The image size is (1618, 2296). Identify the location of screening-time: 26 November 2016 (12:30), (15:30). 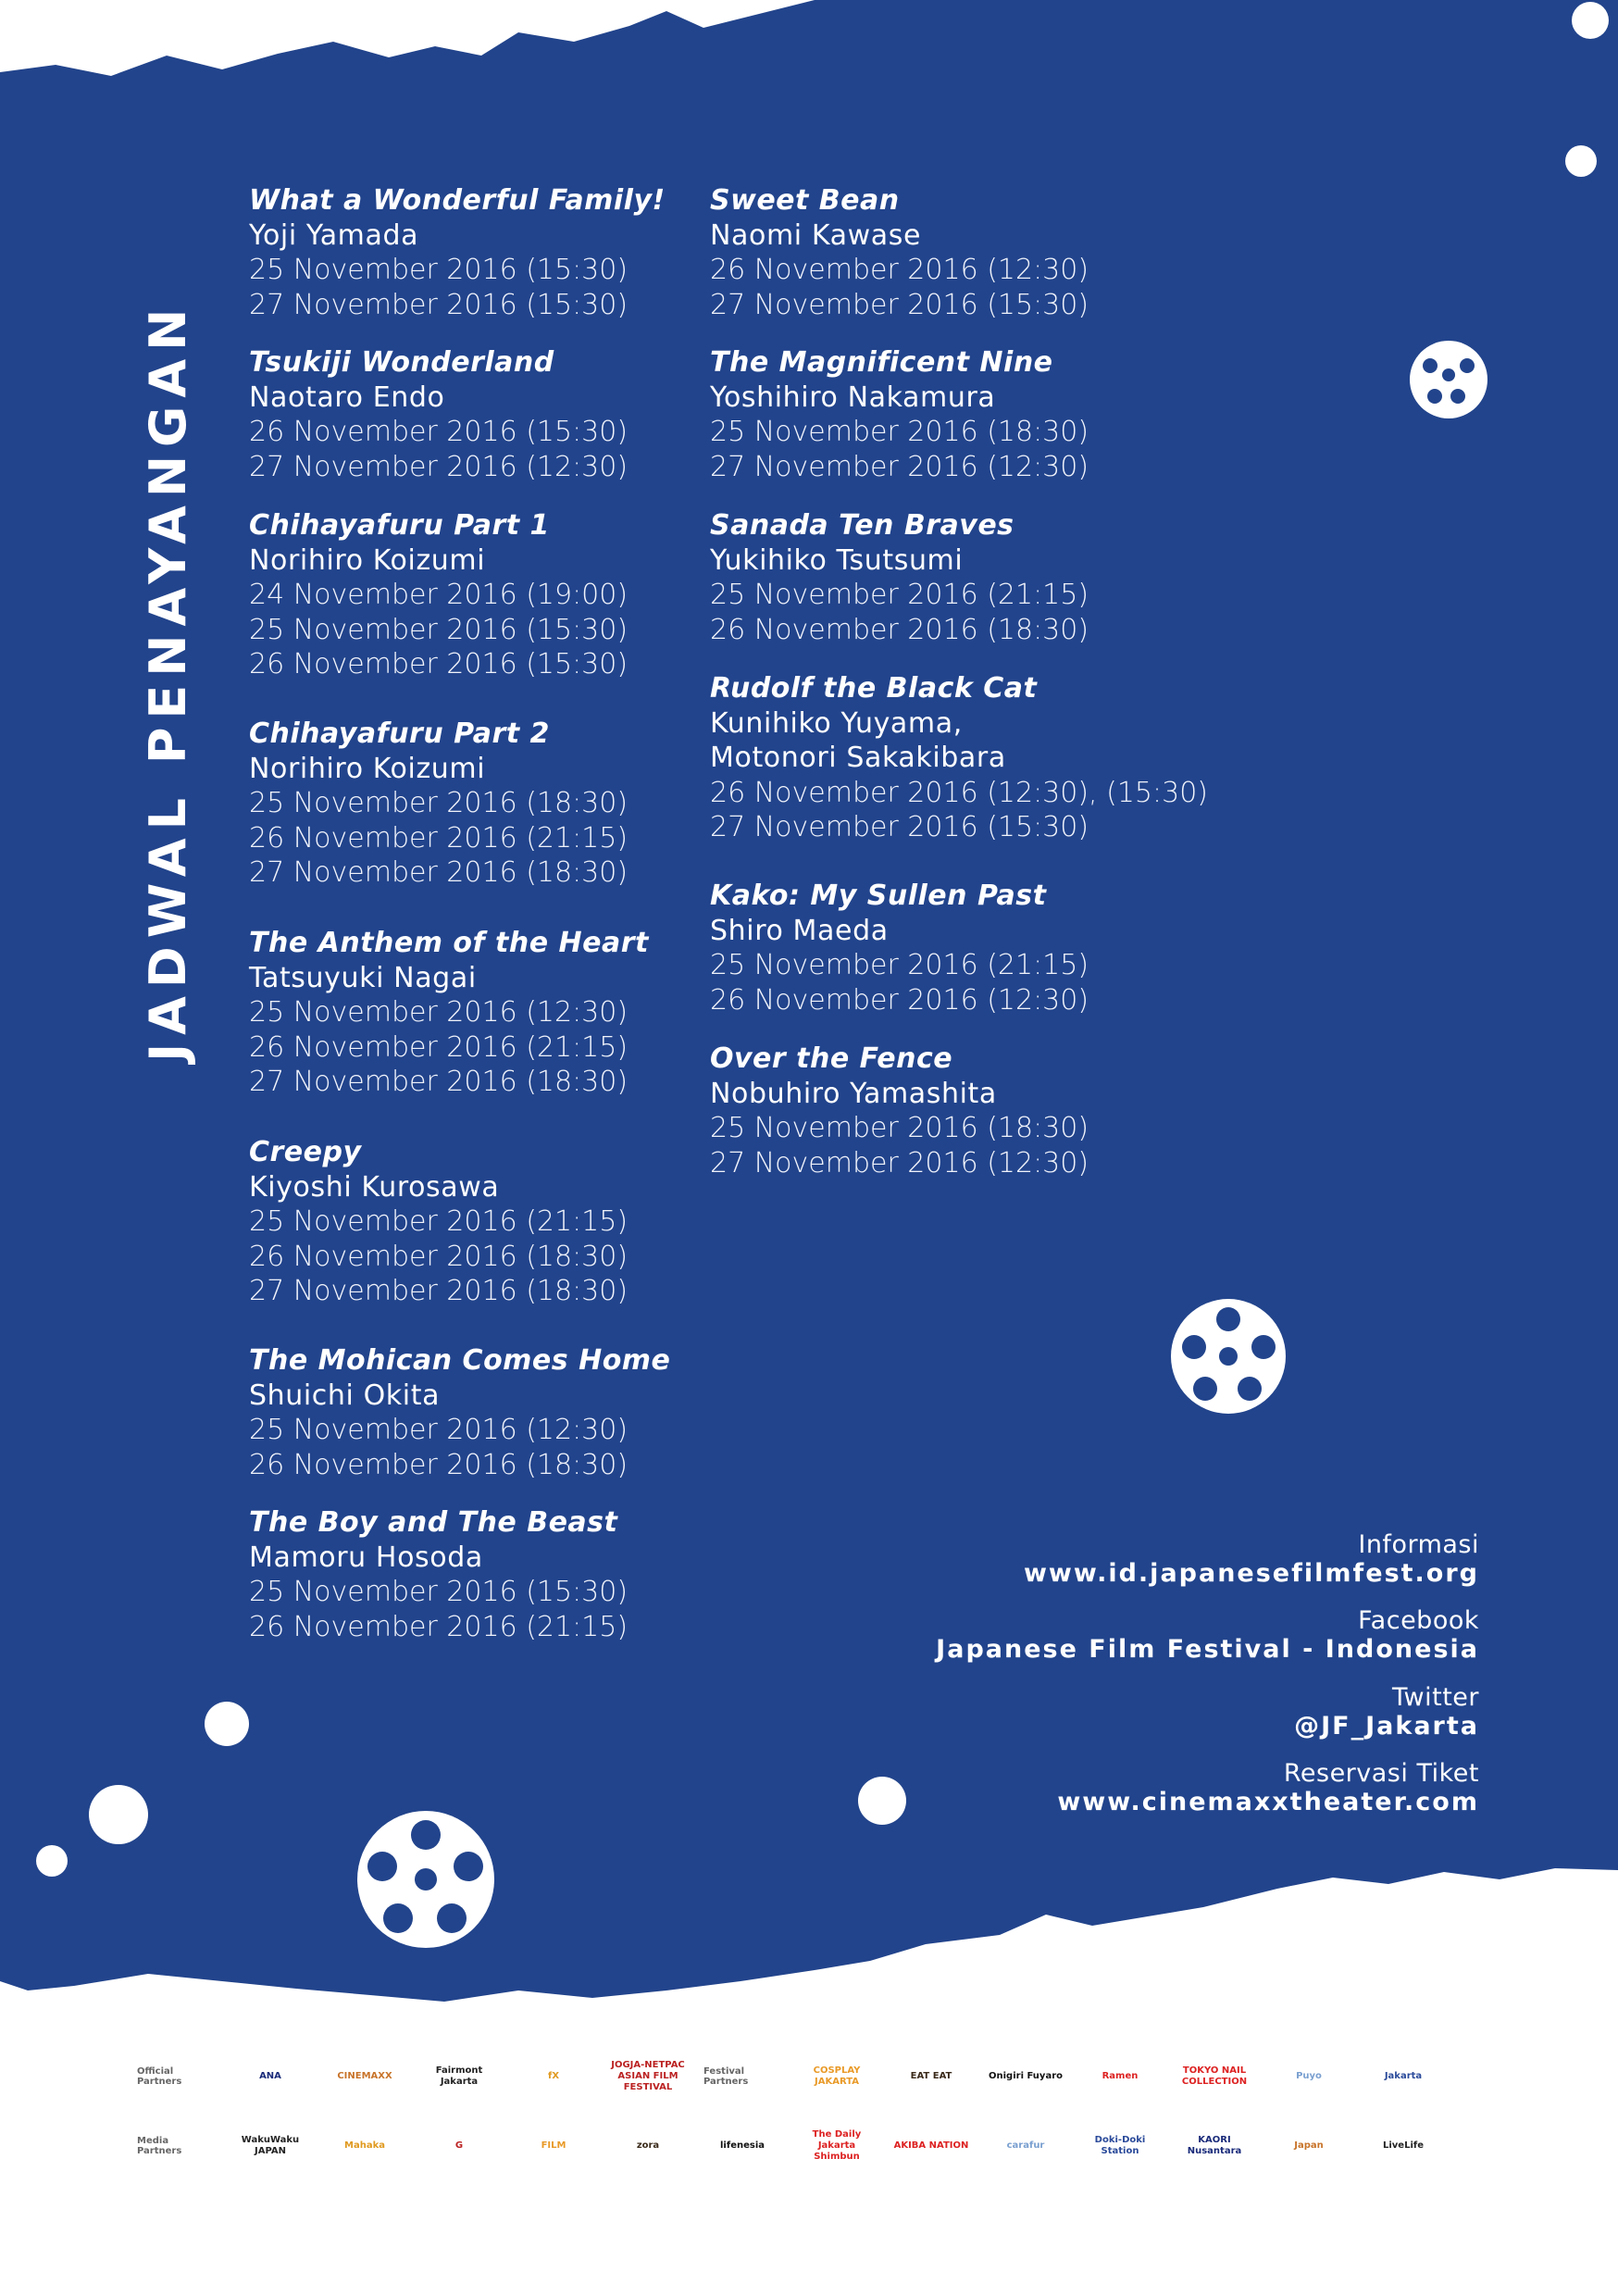
(959, 792).